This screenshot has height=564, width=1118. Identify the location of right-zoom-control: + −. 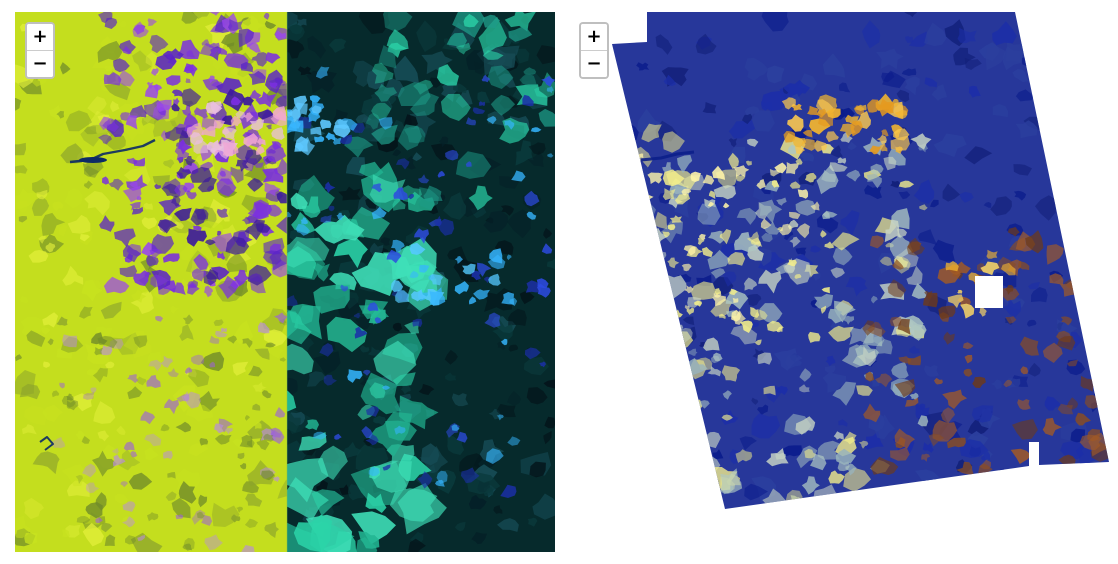
(594, 50).